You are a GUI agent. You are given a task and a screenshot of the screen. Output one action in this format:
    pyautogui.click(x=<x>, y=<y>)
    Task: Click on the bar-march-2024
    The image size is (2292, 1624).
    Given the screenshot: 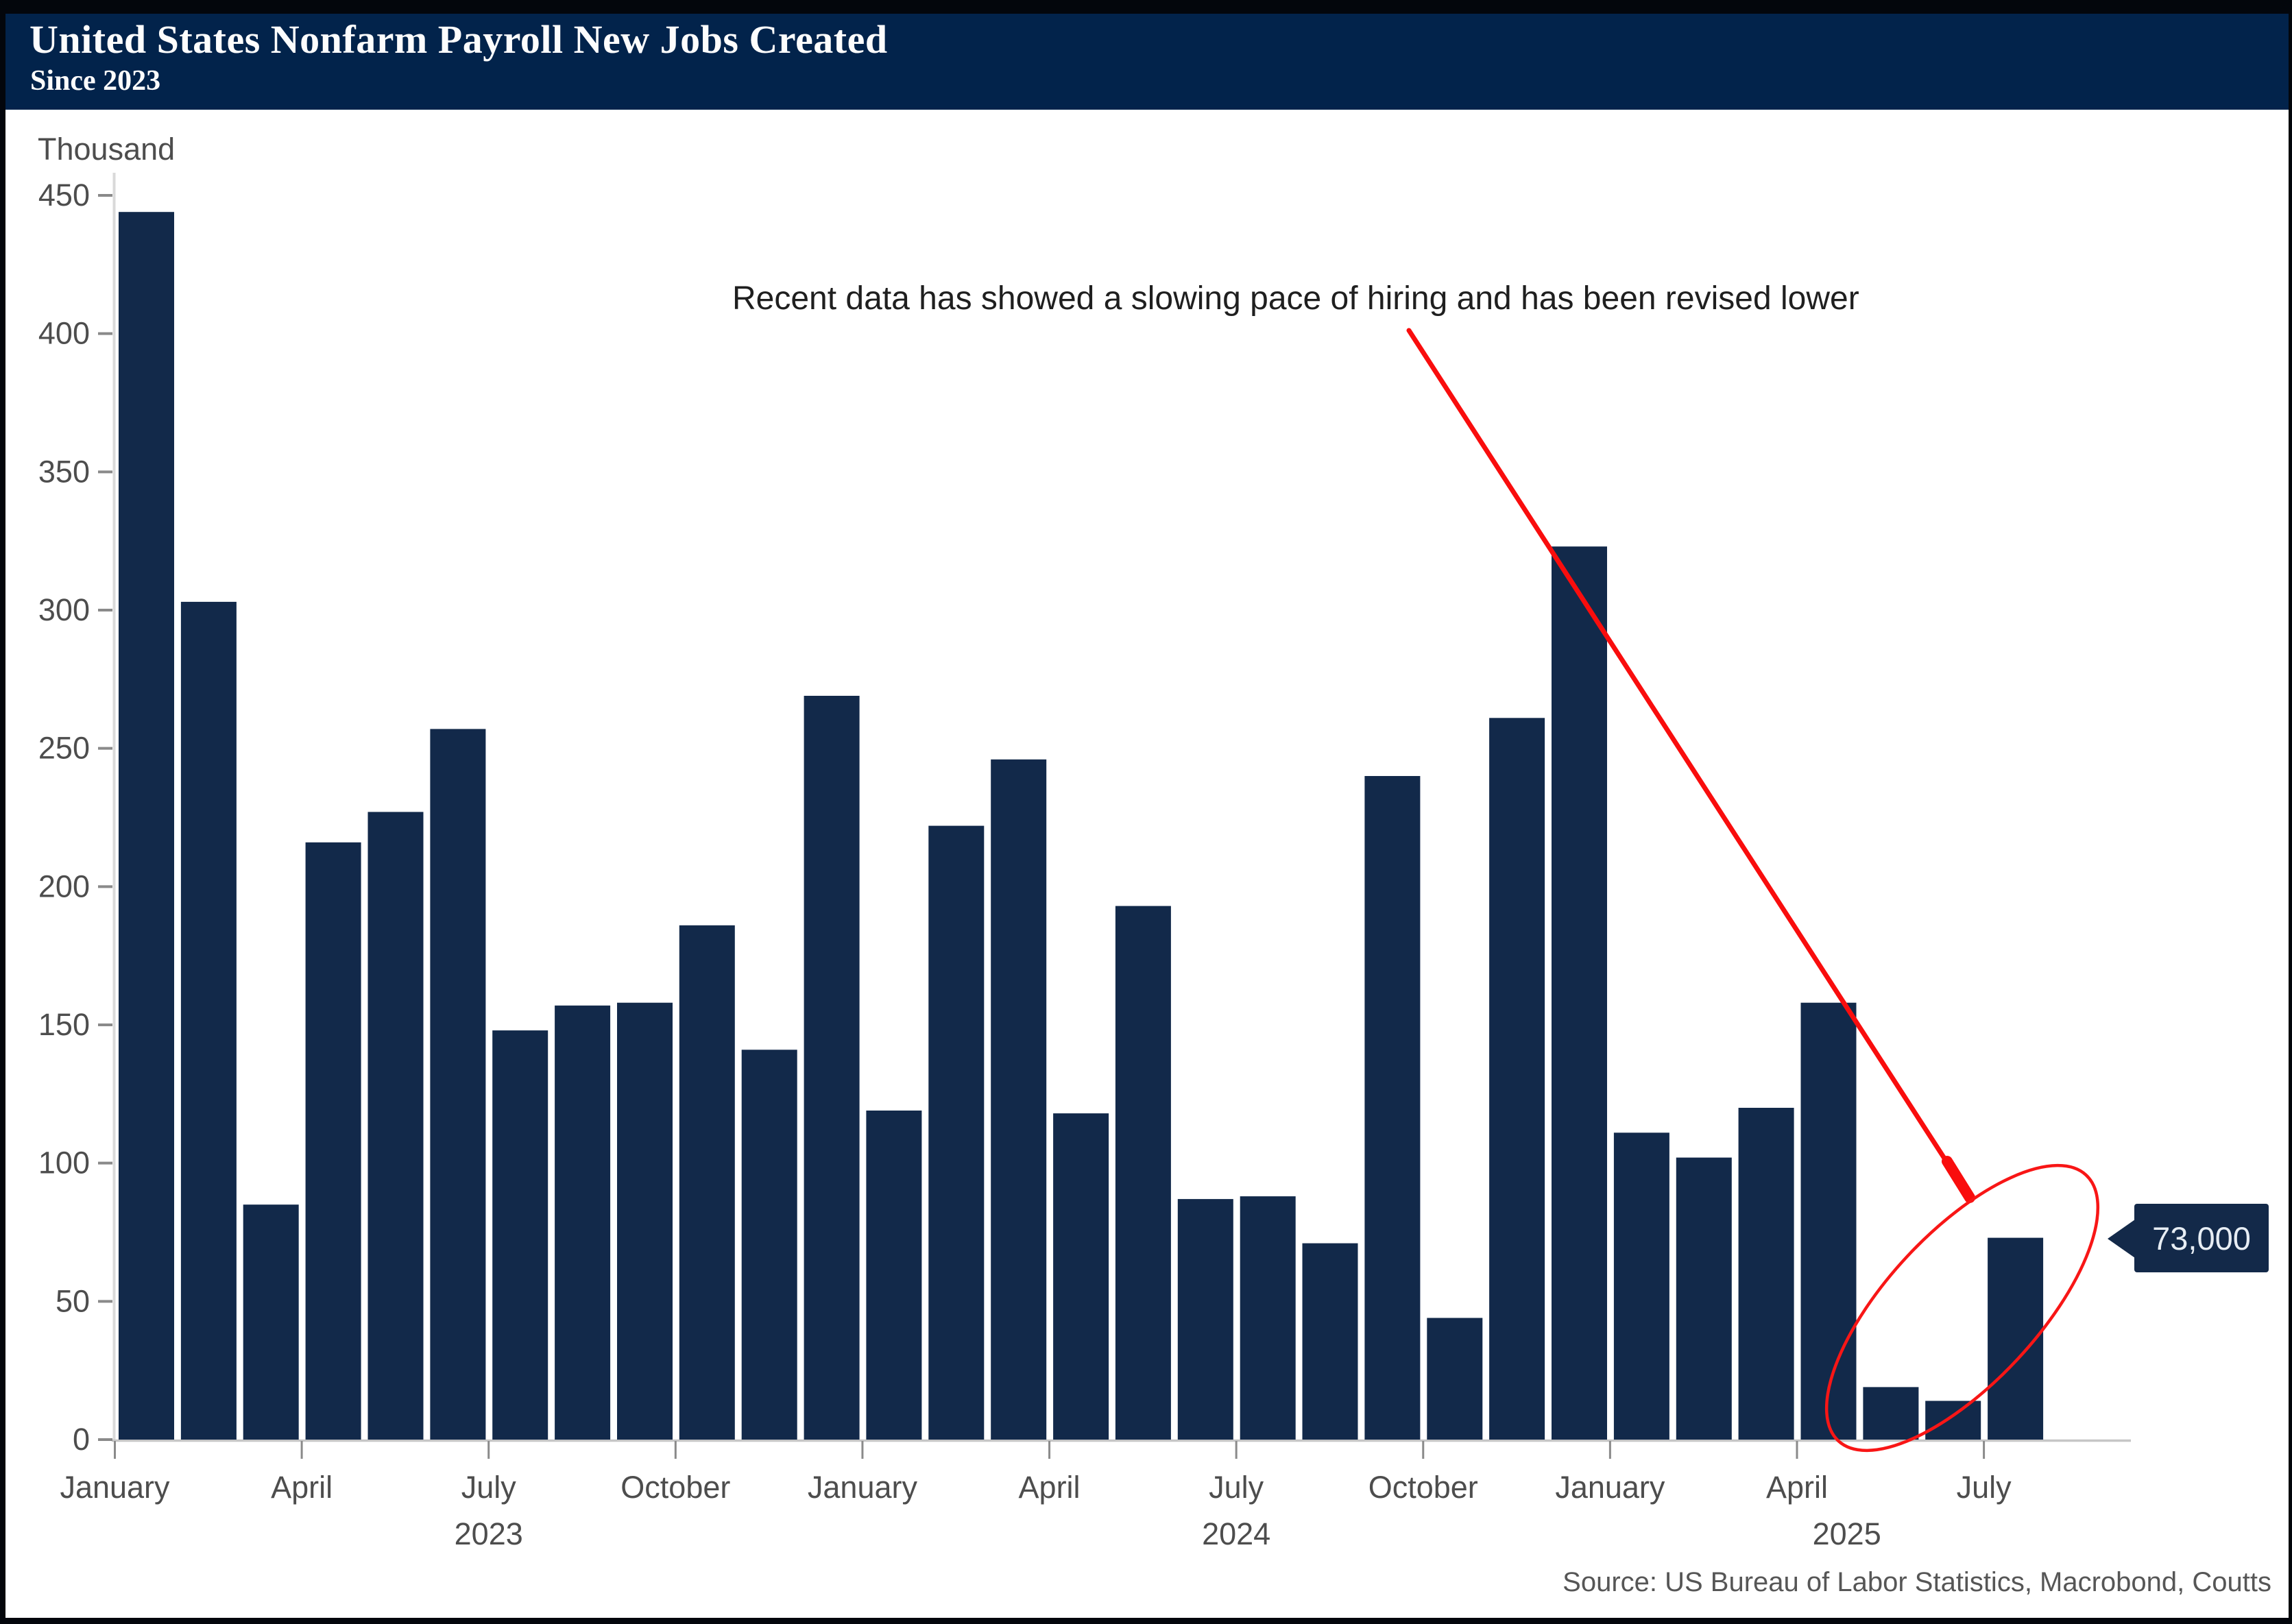 What is the action you would take?
    pyautogui.click(x=1019, y=1099)
    